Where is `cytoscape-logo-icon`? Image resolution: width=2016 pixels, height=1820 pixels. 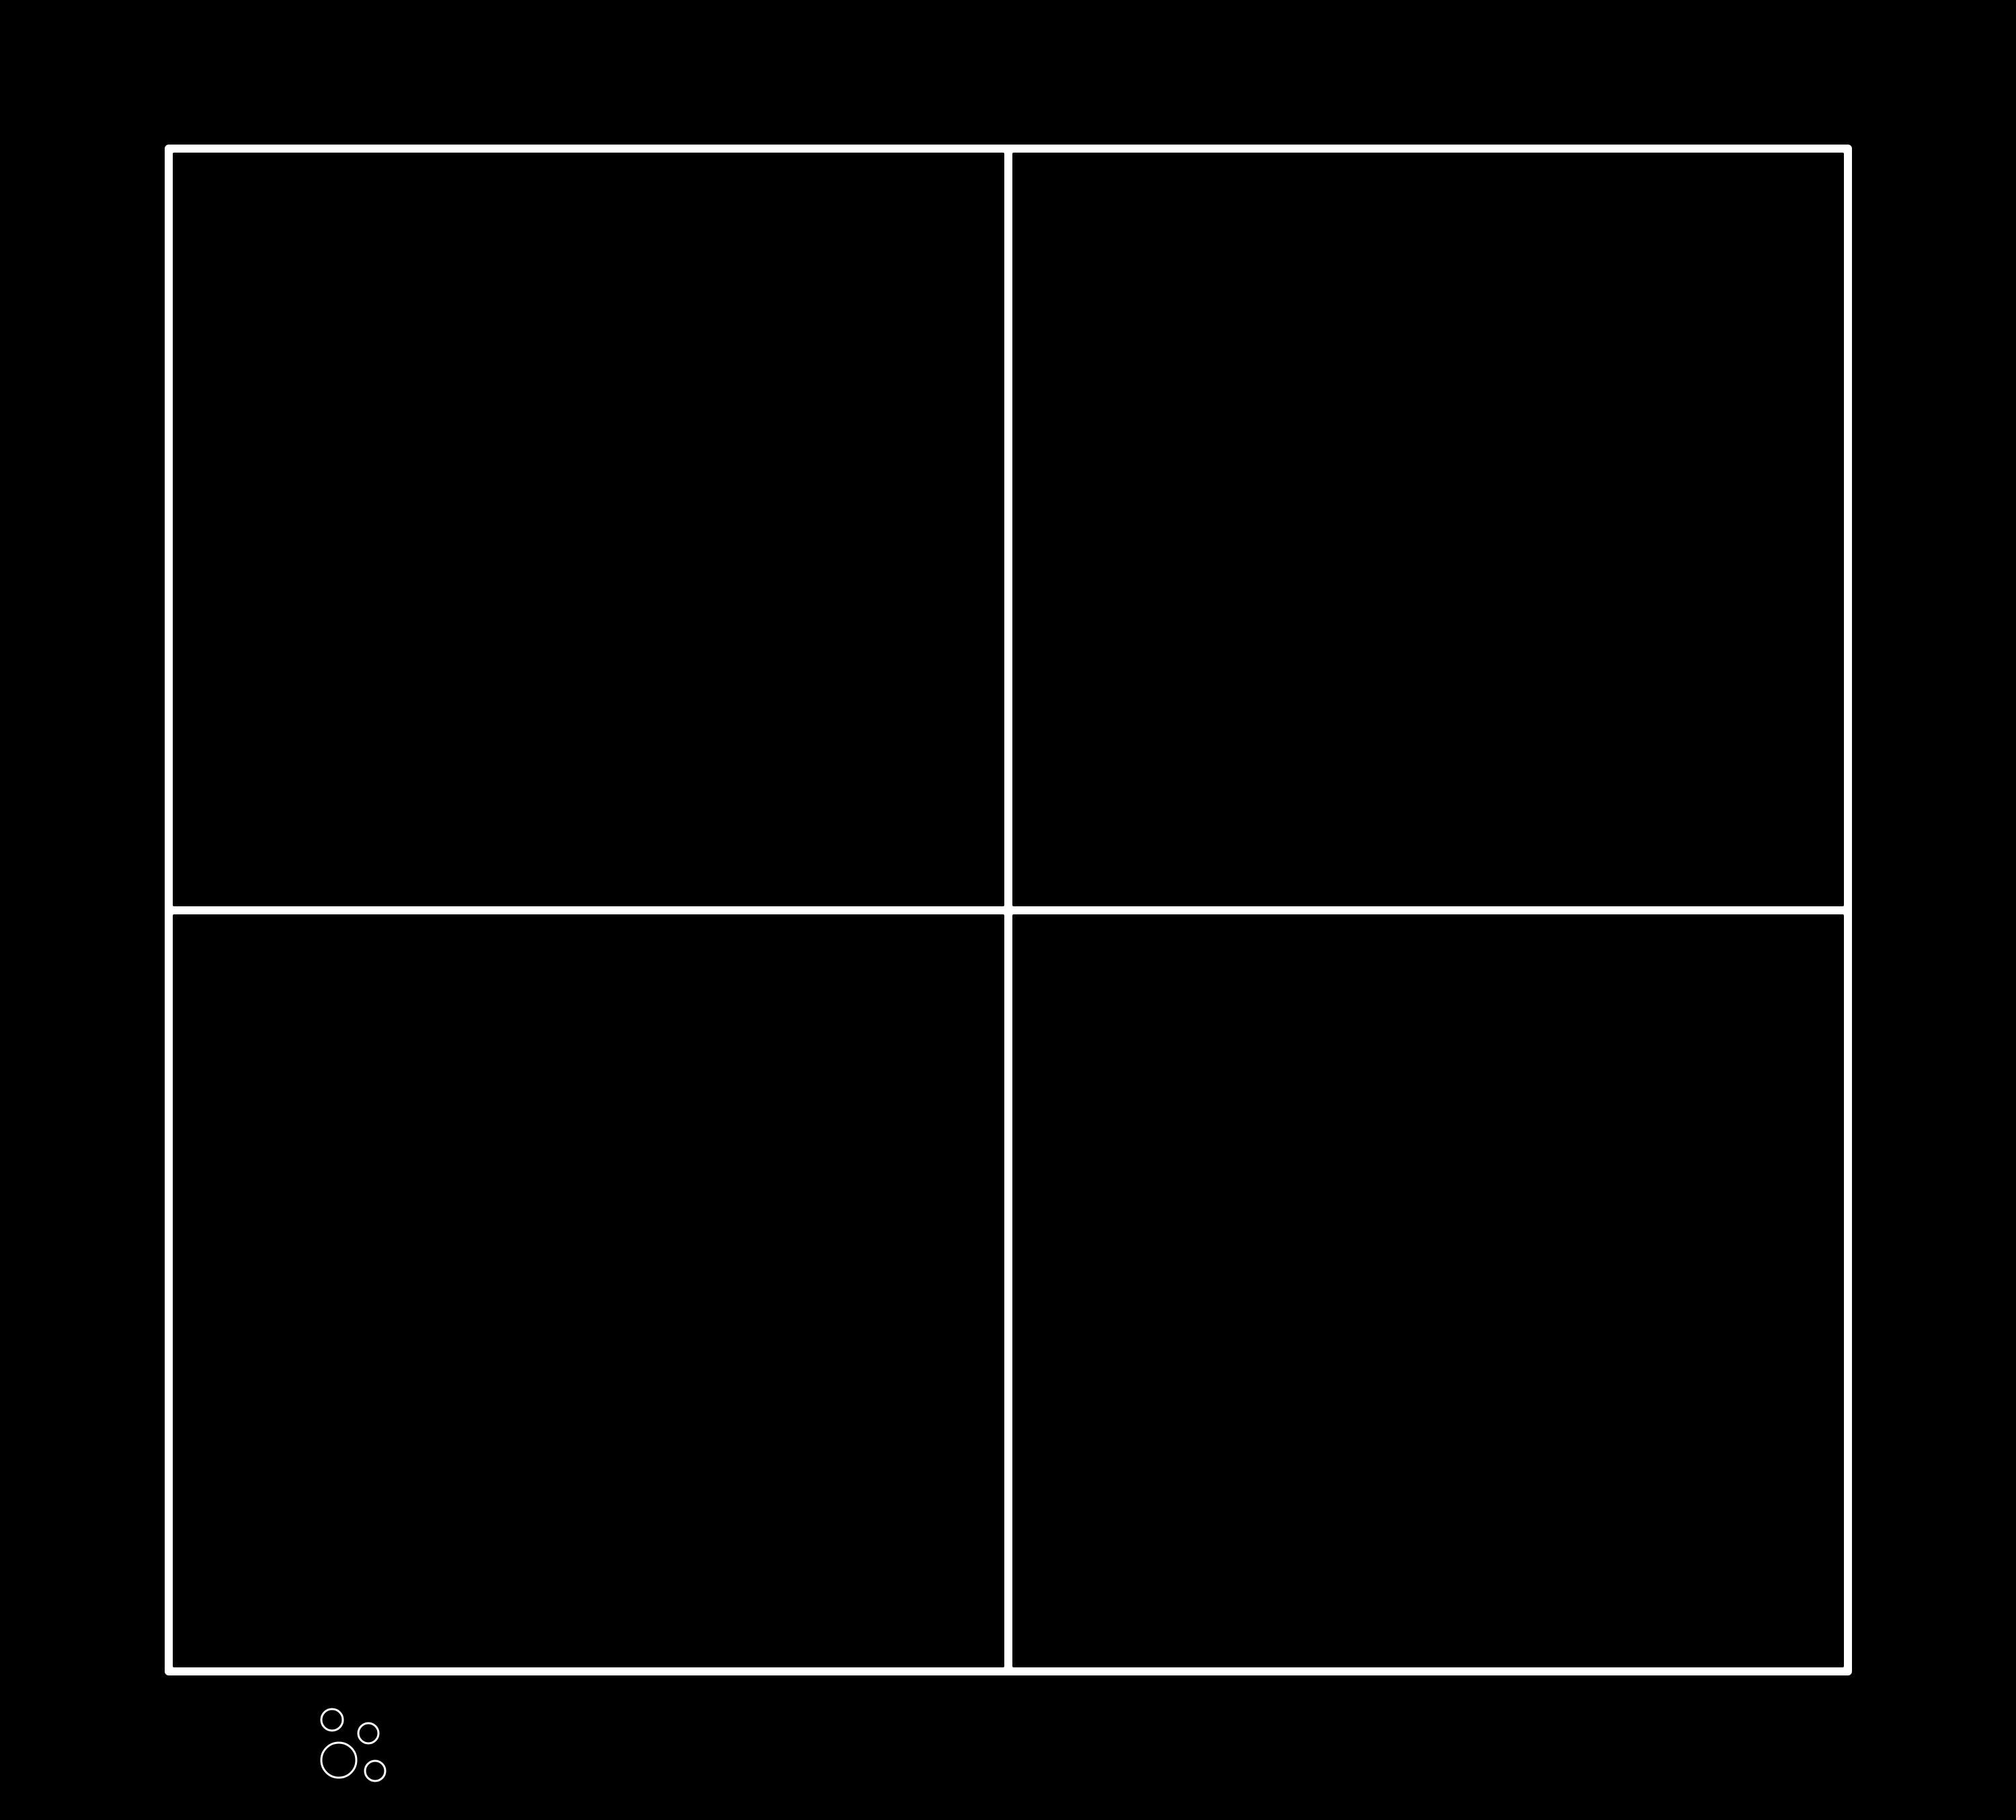
cytoscape-logo-icon is located at coordinates (1701, 1738).